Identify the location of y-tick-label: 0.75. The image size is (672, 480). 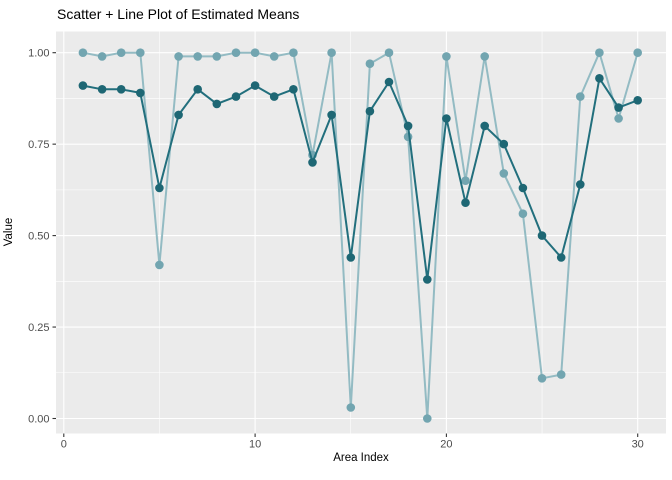
(38, 145).